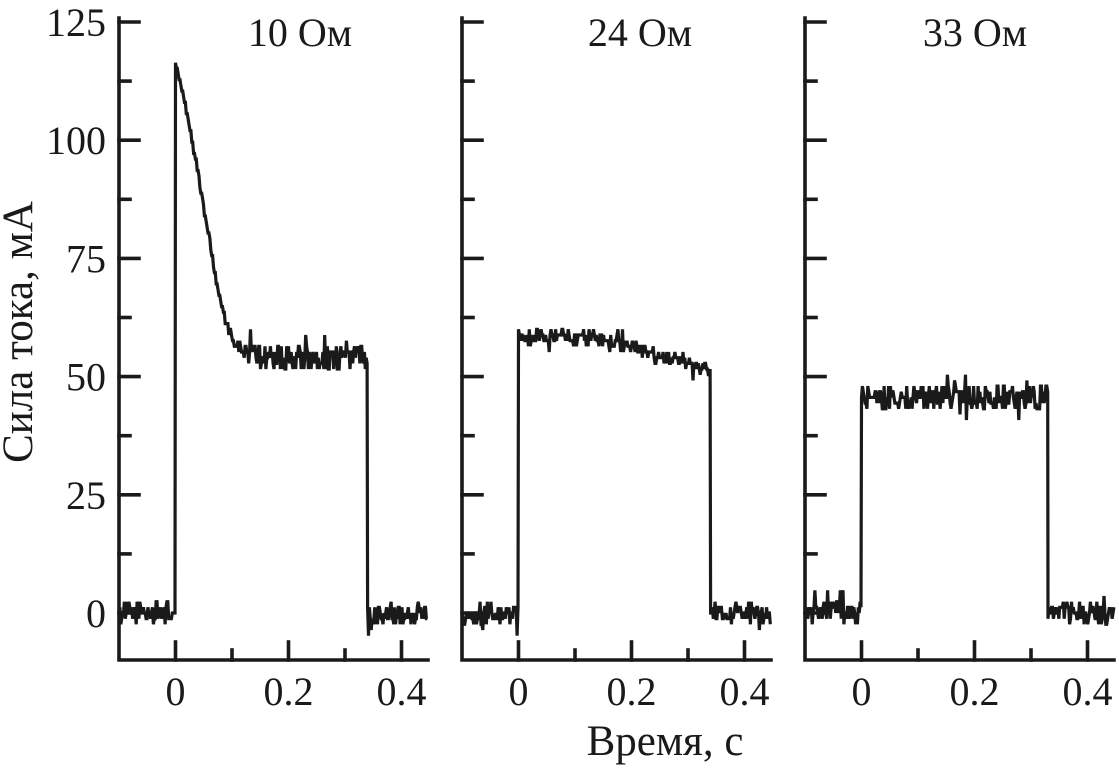  I want to click on y-tick-label: 50, so click(86, 377).